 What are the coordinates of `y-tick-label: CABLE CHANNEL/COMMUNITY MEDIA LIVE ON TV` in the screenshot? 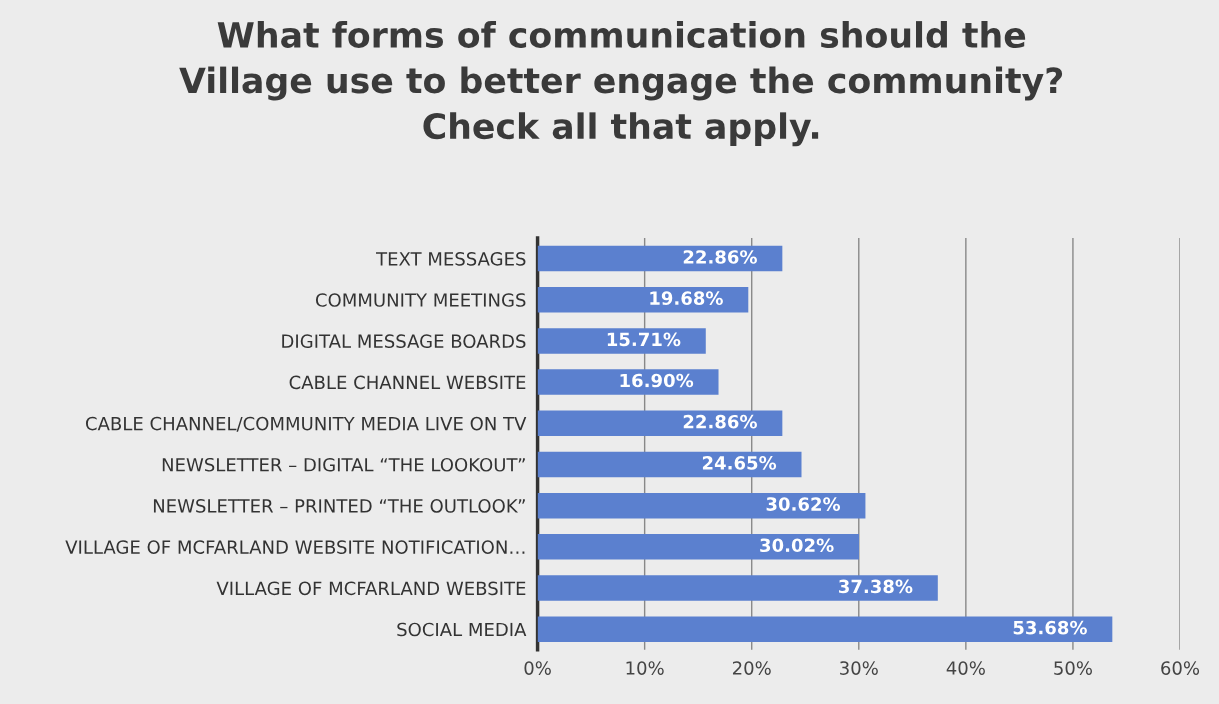 It's located at (306, 424).